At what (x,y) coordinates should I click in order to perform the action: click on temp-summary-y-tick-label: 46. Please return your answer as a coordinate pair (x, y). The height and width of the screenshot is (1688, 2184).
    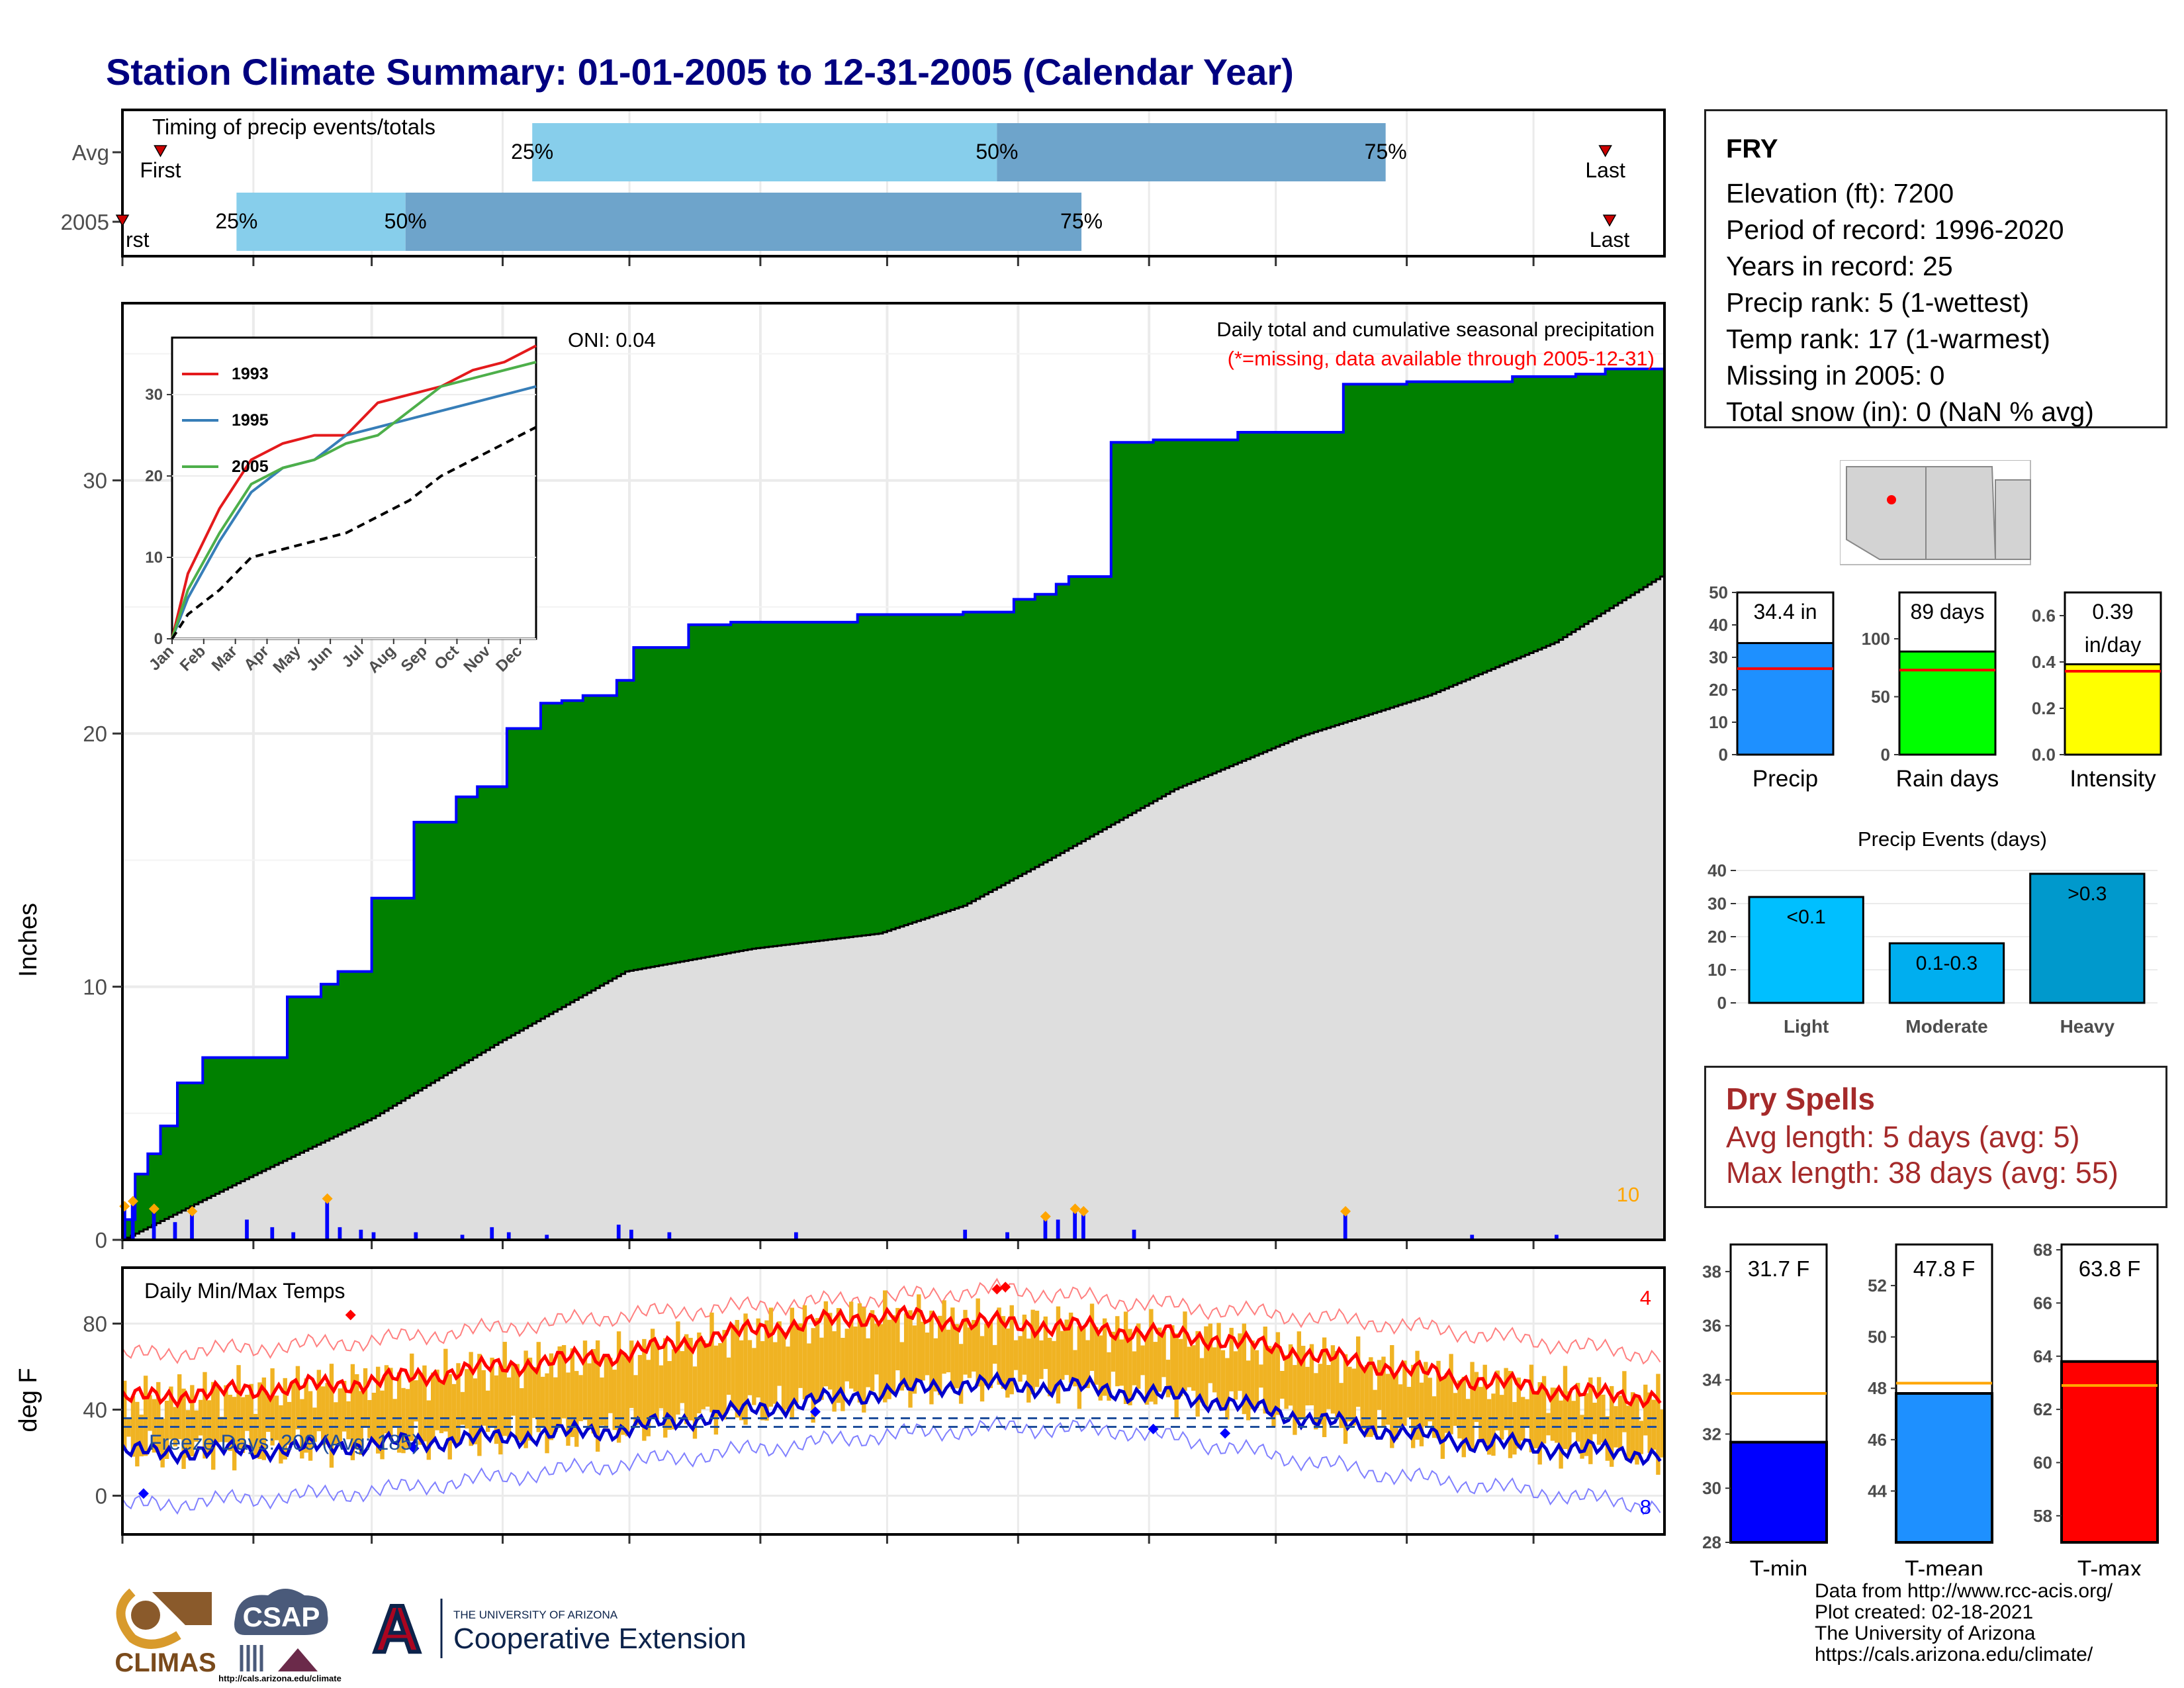
    Looking at the image, I should click on (1877, 1440).